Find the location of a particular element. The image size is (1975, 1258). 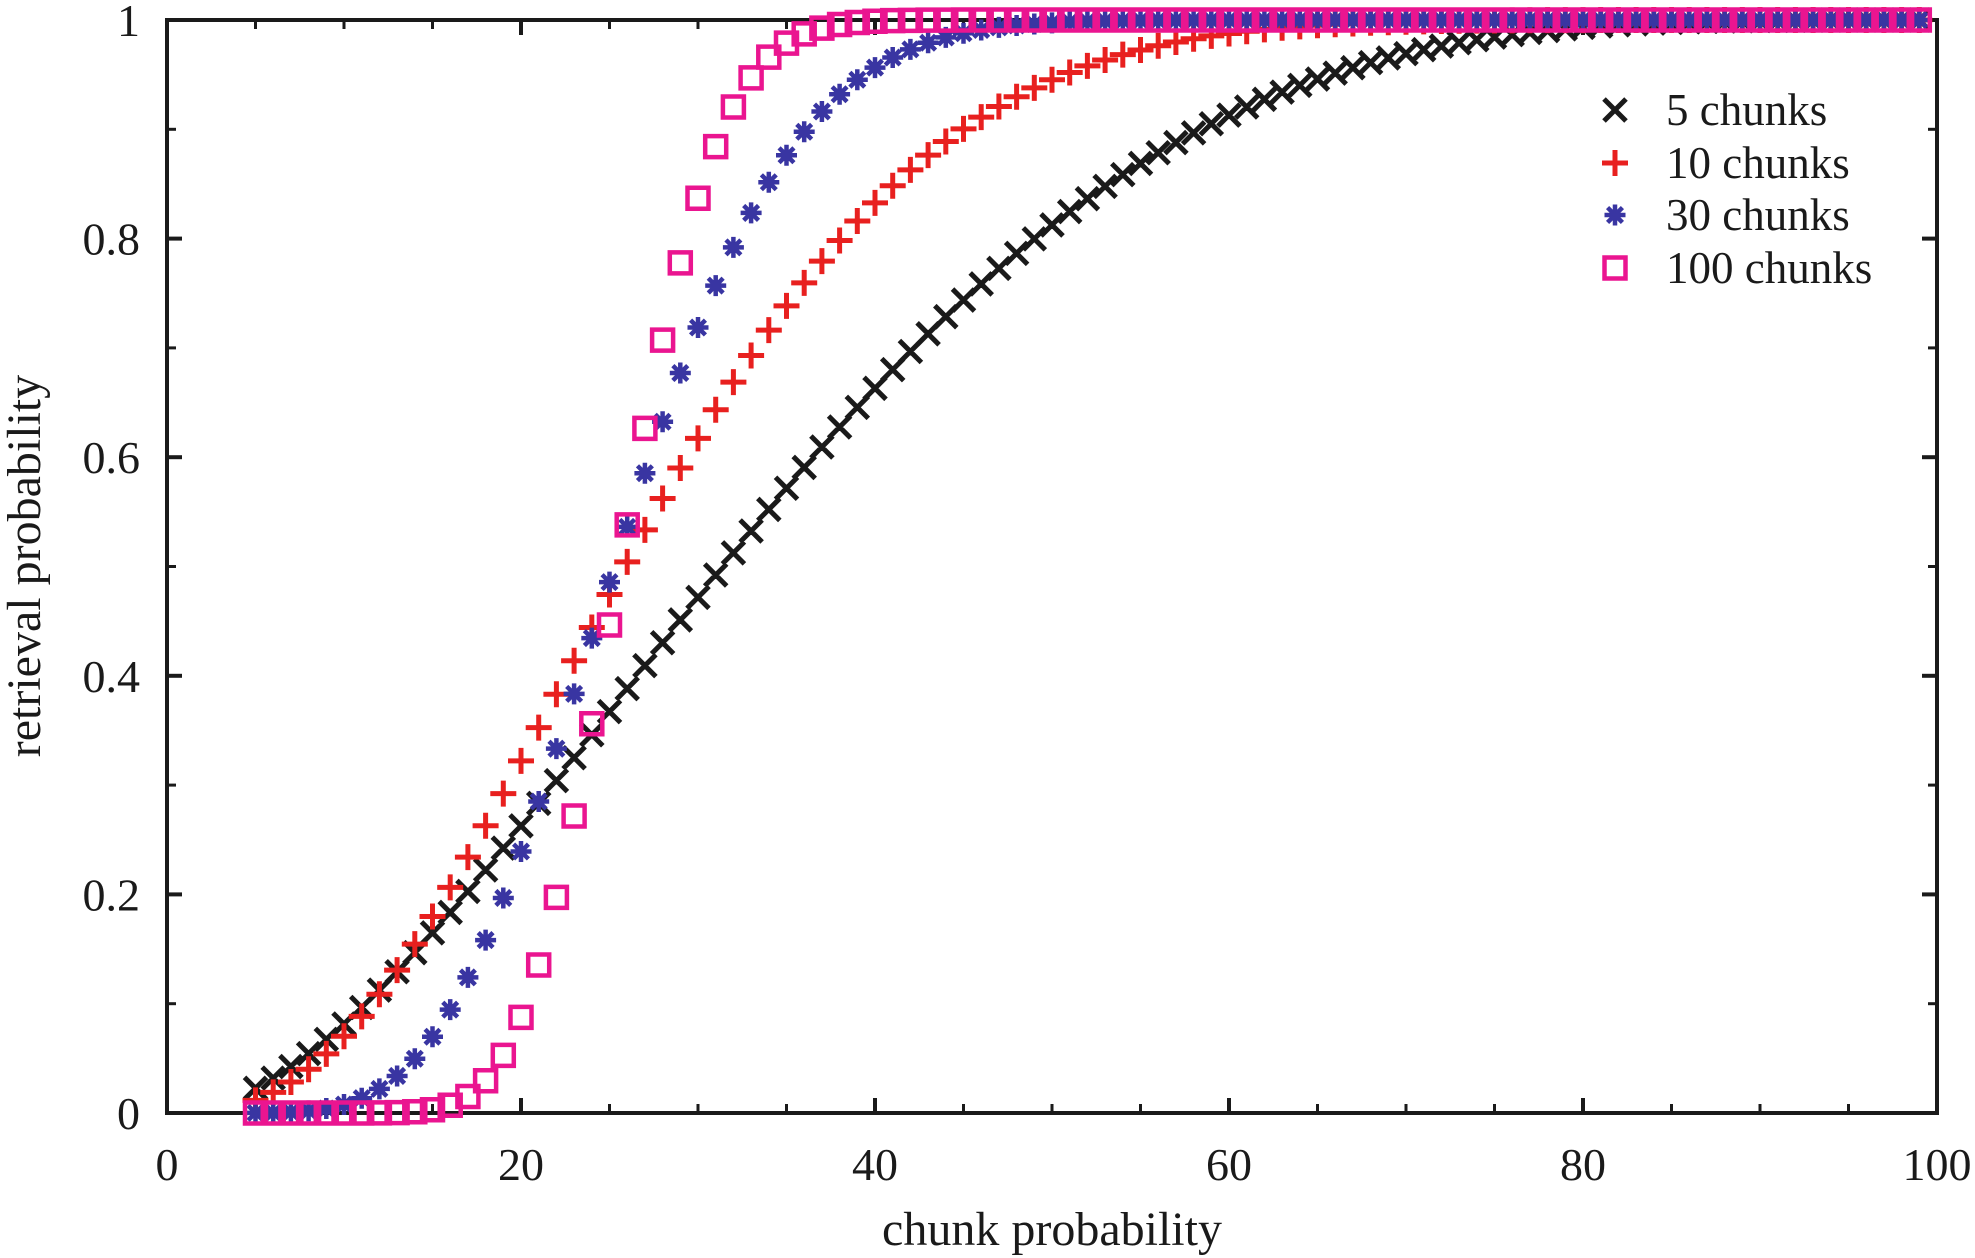

y-tick-label-0.6: 0.6 is located at coordinates (112, 457).